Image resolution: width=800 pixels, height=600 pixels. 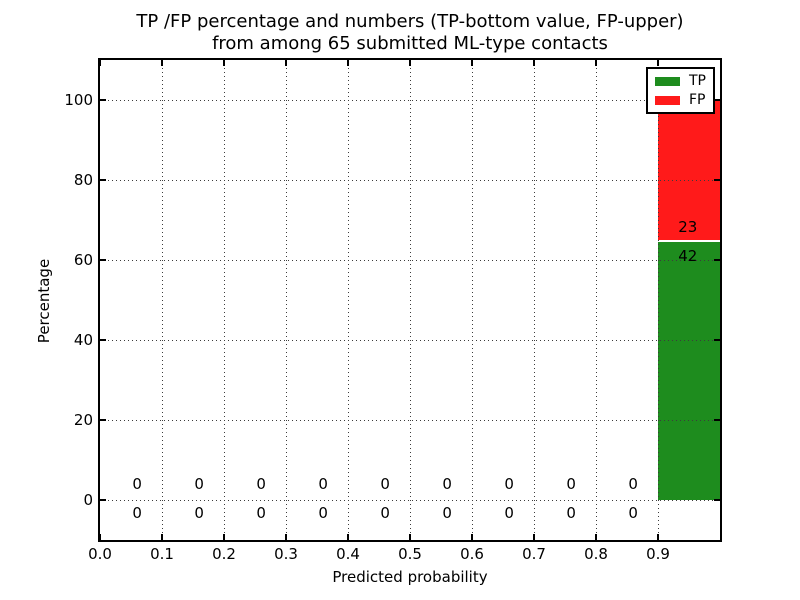 I want to click on legend: TP FP, so click(x=680, y=90).